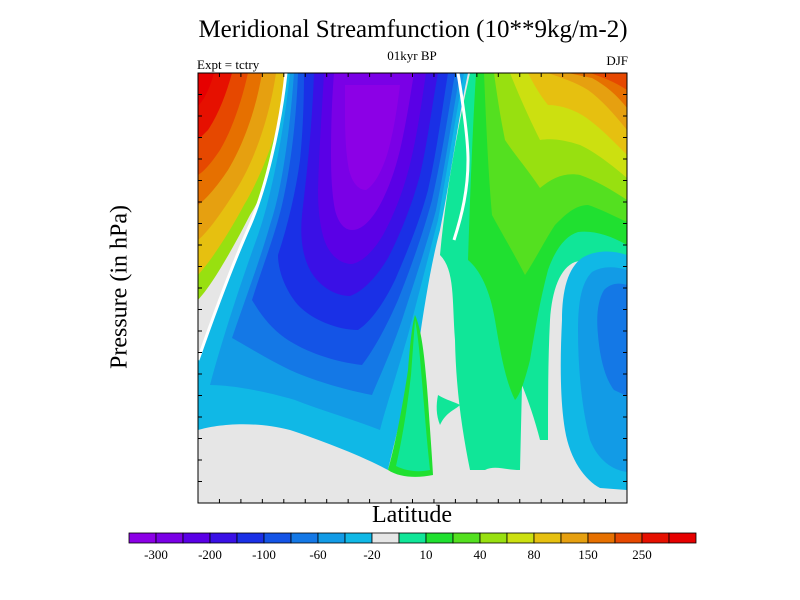 This screenshot has width=800, height=600. I want to click on colorbar, so click(412, 538).